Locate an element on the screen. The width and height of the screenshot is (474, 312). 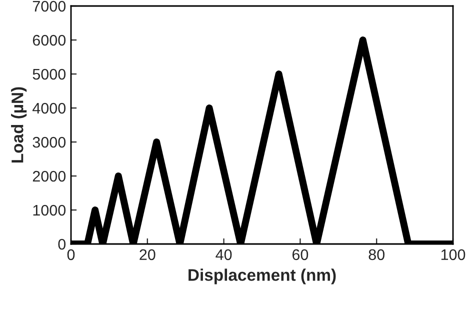
y-tick-label: 6000 is located at coordinates (49, 40).